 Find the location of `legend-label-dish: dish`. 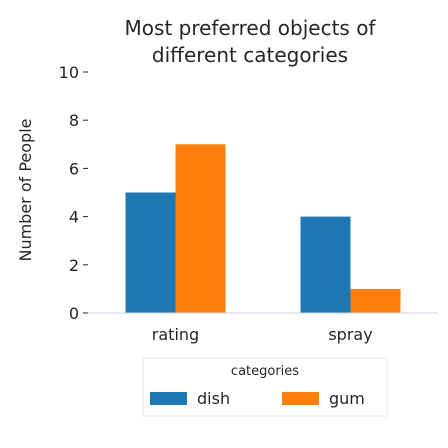

legend-label-dish: dish is located at coordinates (213, 398).